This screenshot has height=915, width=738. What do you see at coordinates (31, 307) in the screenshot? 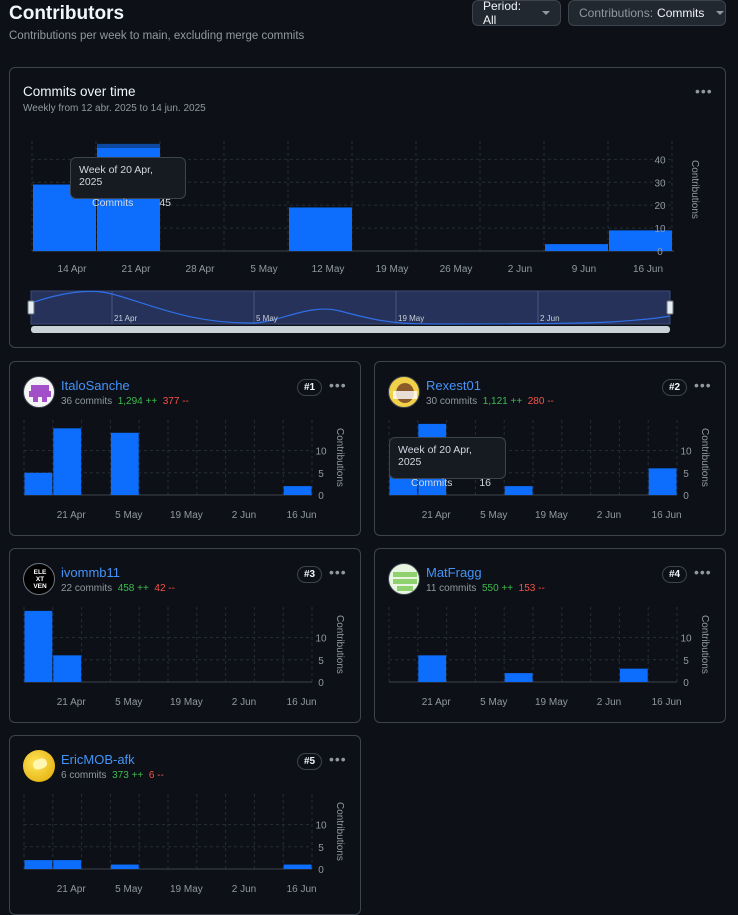
I see `brush-handle-left` at bounding box center [31, 307].